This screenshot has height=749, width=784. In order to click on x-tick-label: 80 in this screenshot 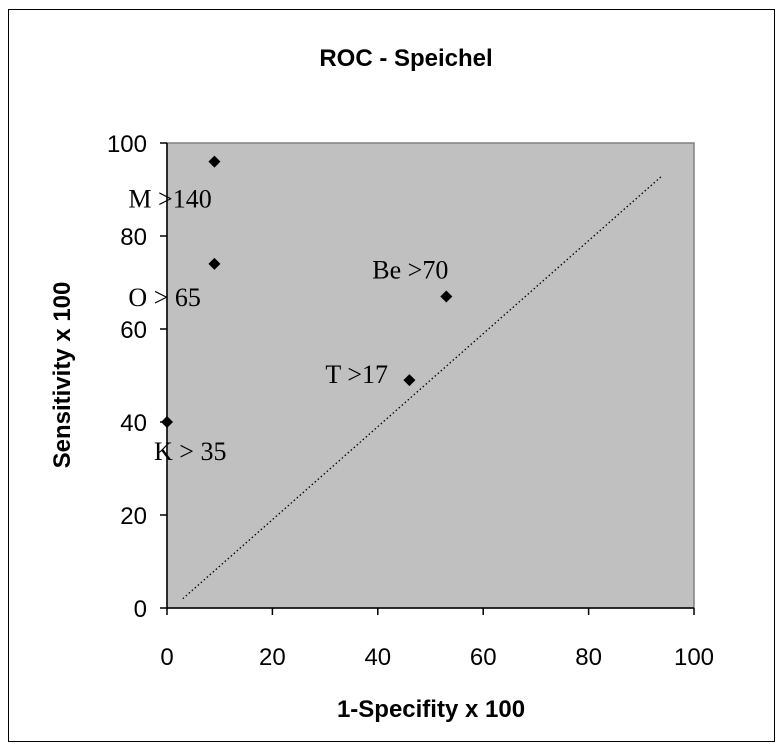, I will do `click(588, 657)`.